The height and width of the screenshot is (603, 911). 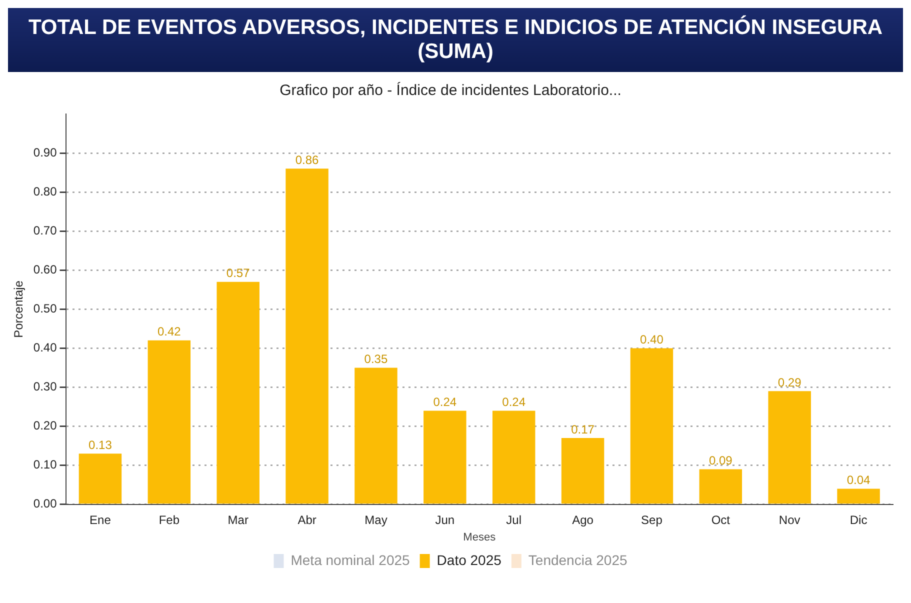 What do you see at coordinates (789, 519) in the screenshot?
I see `x-tick-label: Nov` at bounding box center [789, 519].